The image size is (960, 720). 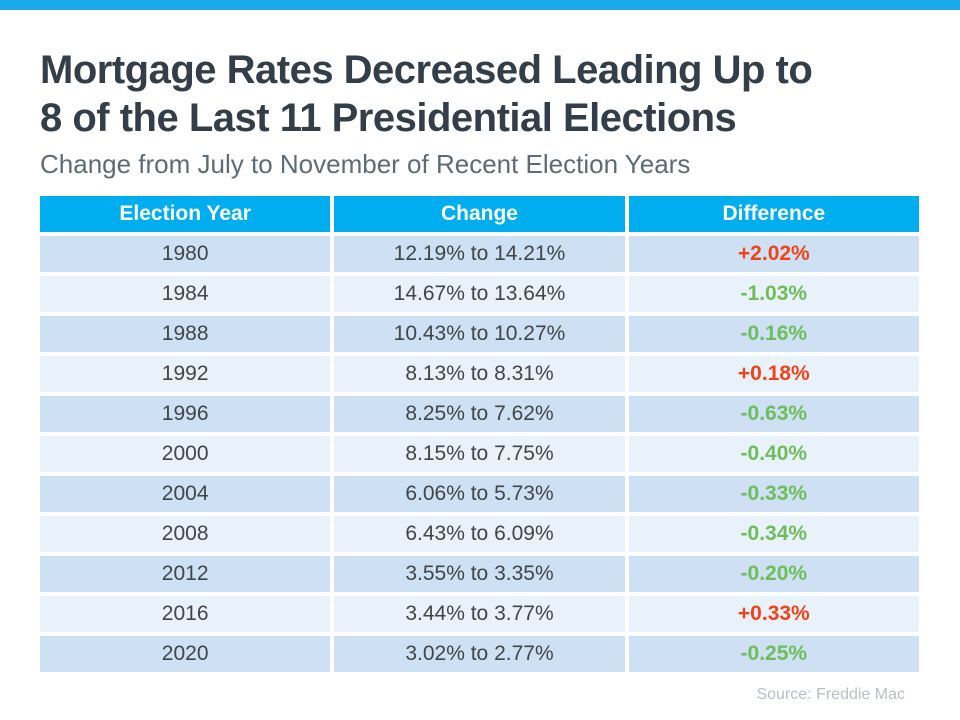 I want to click on change-cell: 3.02% to 2.77%, so click(x=479, y=653).